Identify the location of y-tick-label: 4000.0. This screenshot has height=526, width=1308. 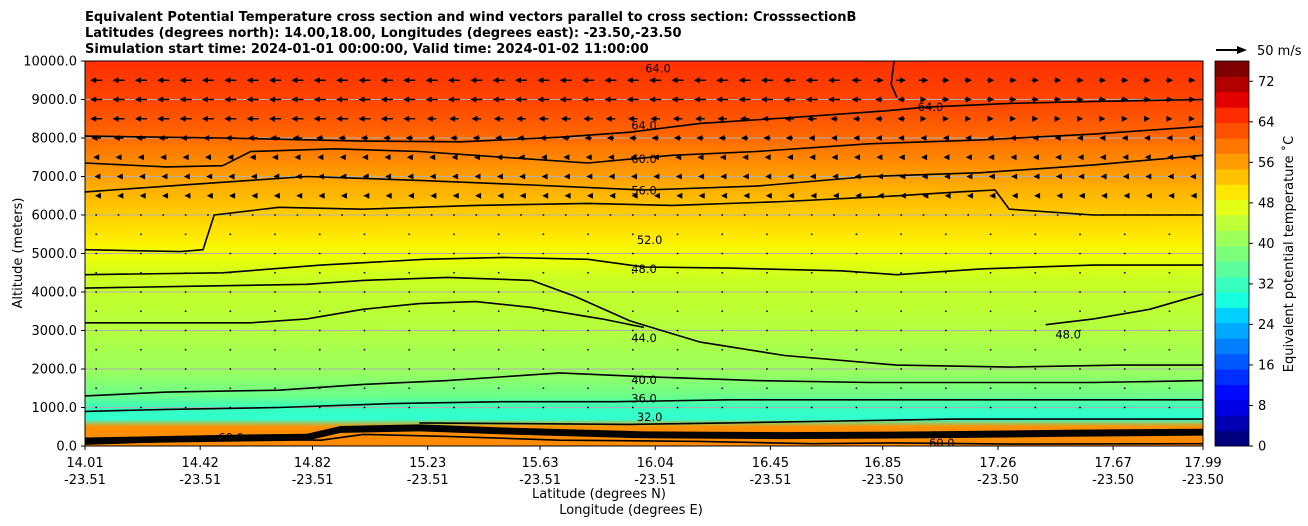
(55, 293).